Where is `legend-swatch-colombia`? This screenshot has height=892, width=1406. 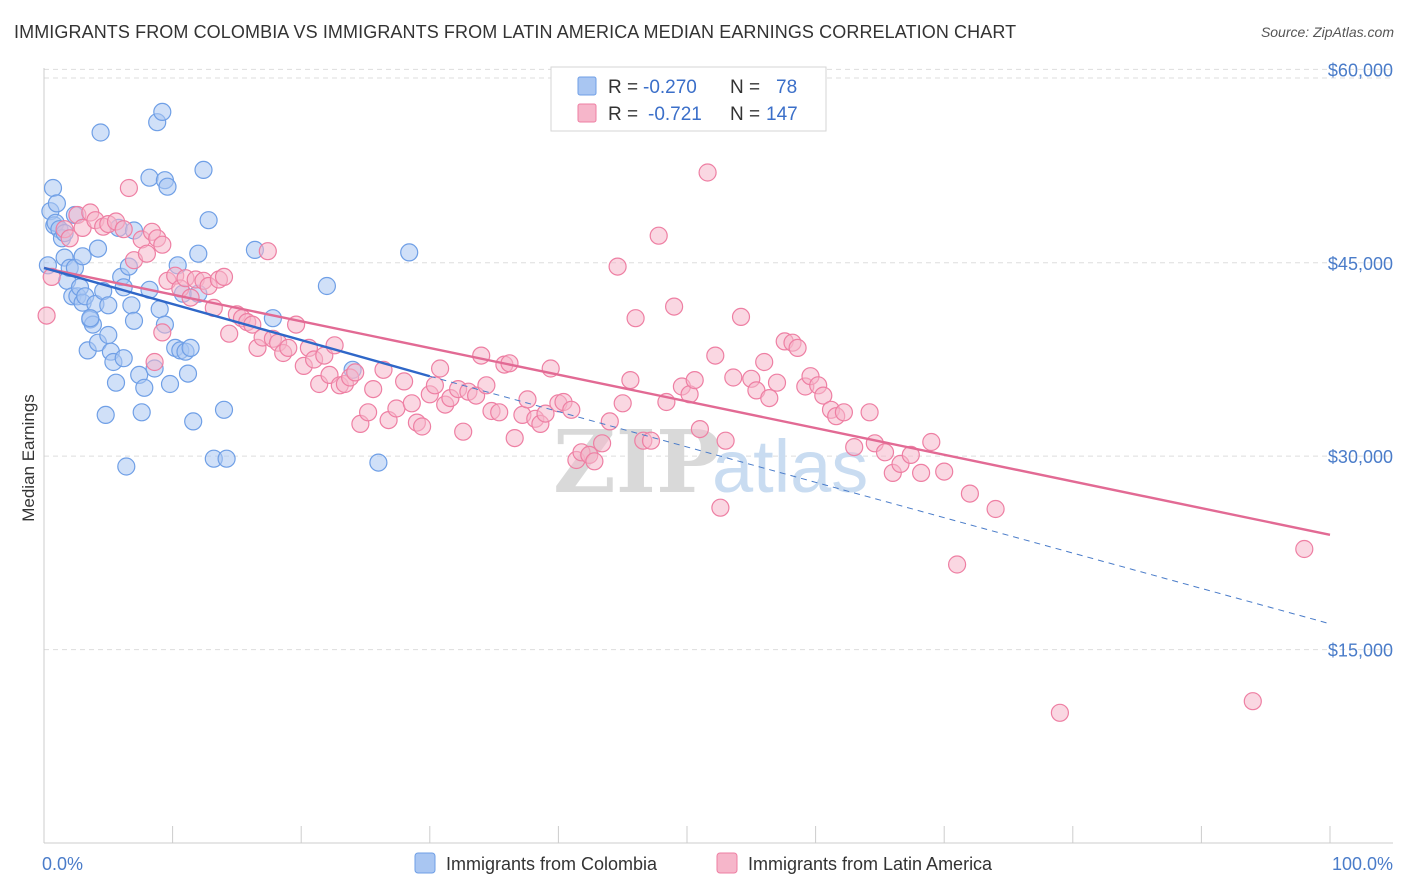
legend-swatch-colombia is located at coordinates (587, 86).